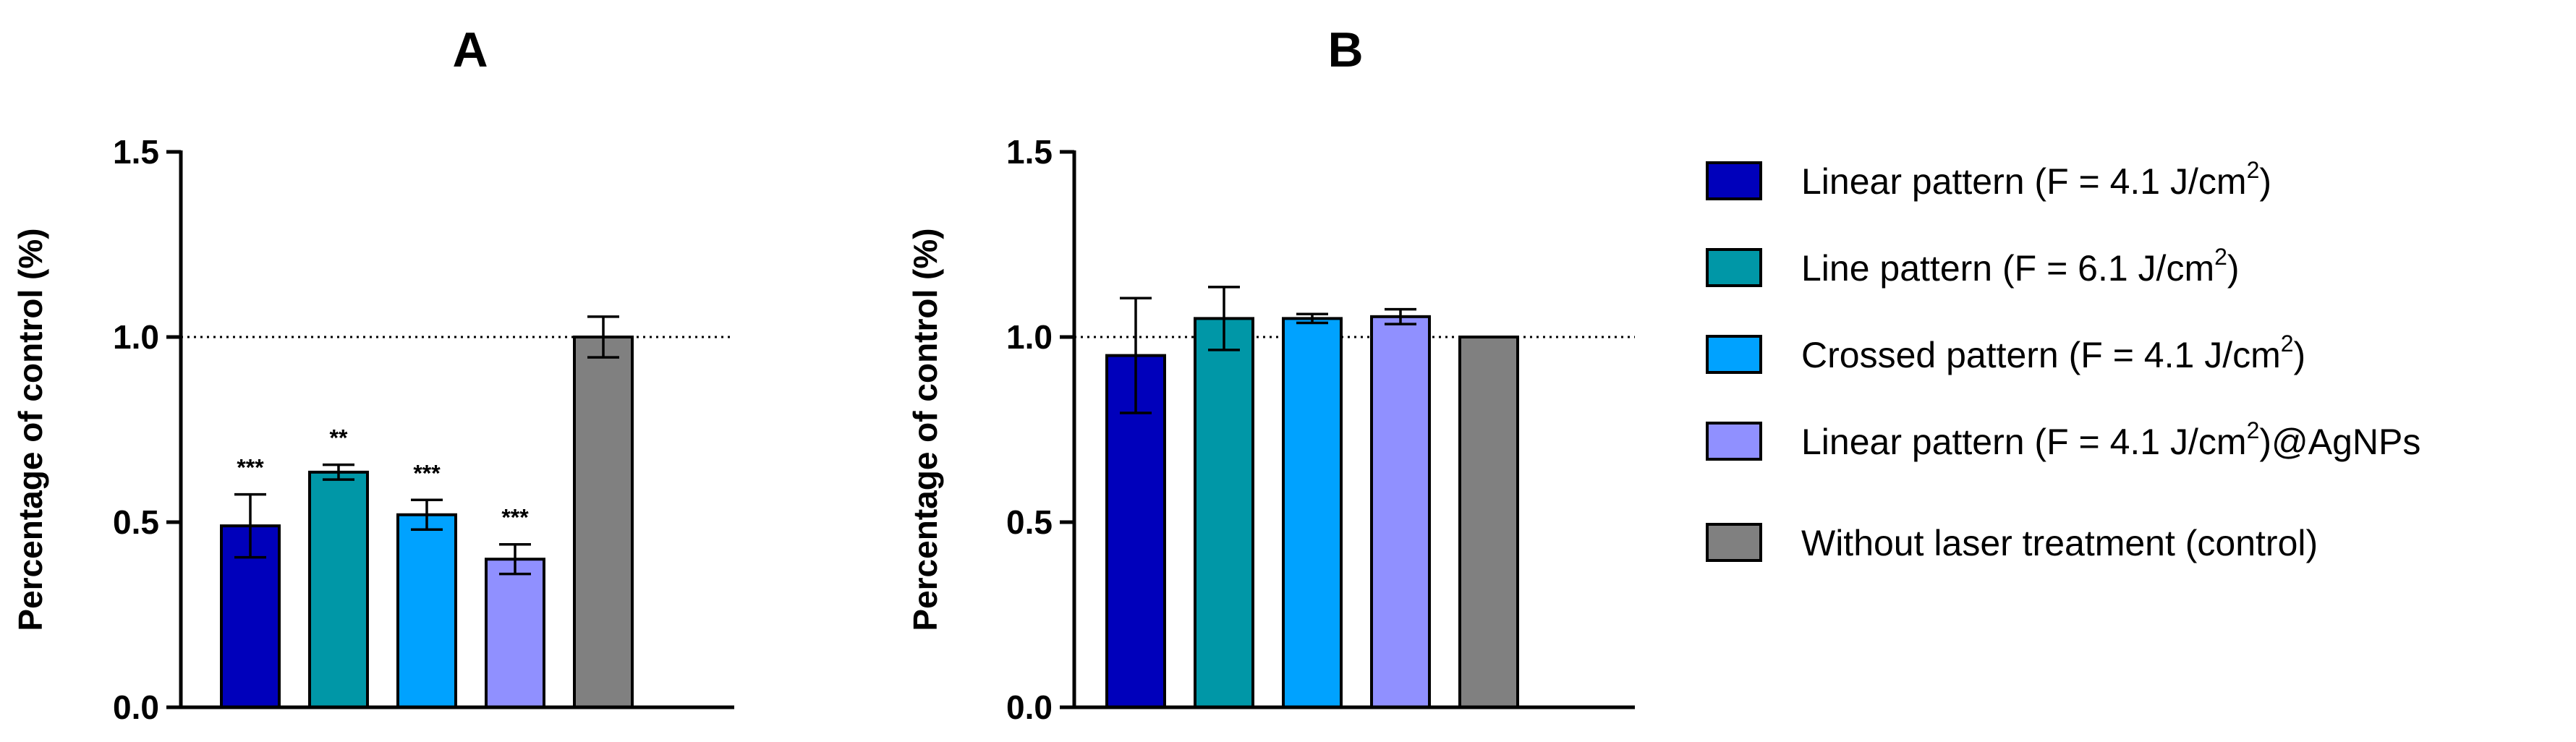 The width and height of the screenshot is (2576, 742). What do you see at coordinates (2041, 355) in the screenshot?
I see `legend-label-text: Crossed pattern (F = 4.1 J/cm` at bounding box center [2041, 355].